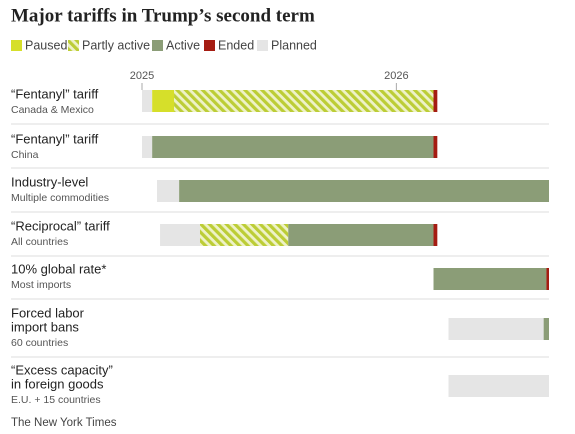 The height and width of the screenshot is (434, 575). What do you see at coordinates (52, 110) in the screenshot?
I see `row-sublabel: Canada & Mexico` at bounding box center [52, 110].